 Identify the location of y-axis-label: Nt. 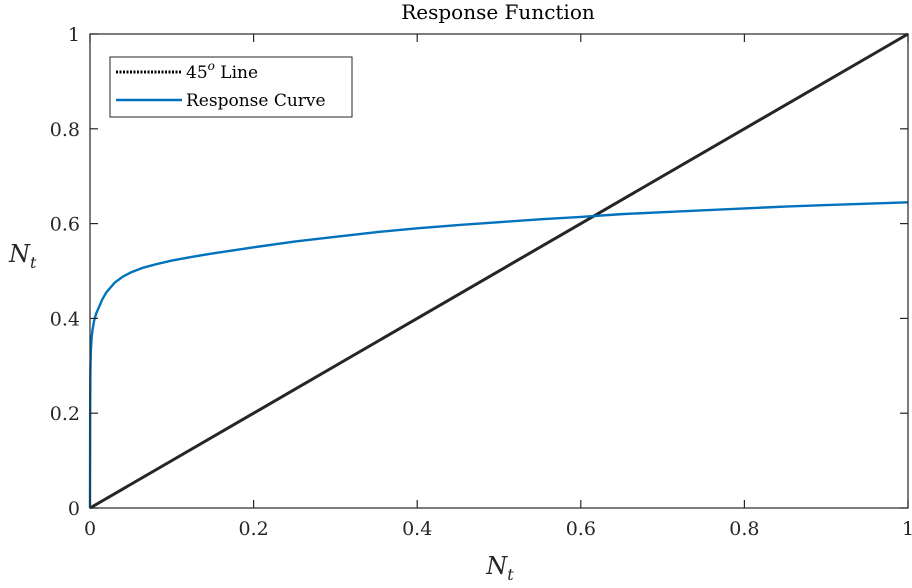
(22, 256).